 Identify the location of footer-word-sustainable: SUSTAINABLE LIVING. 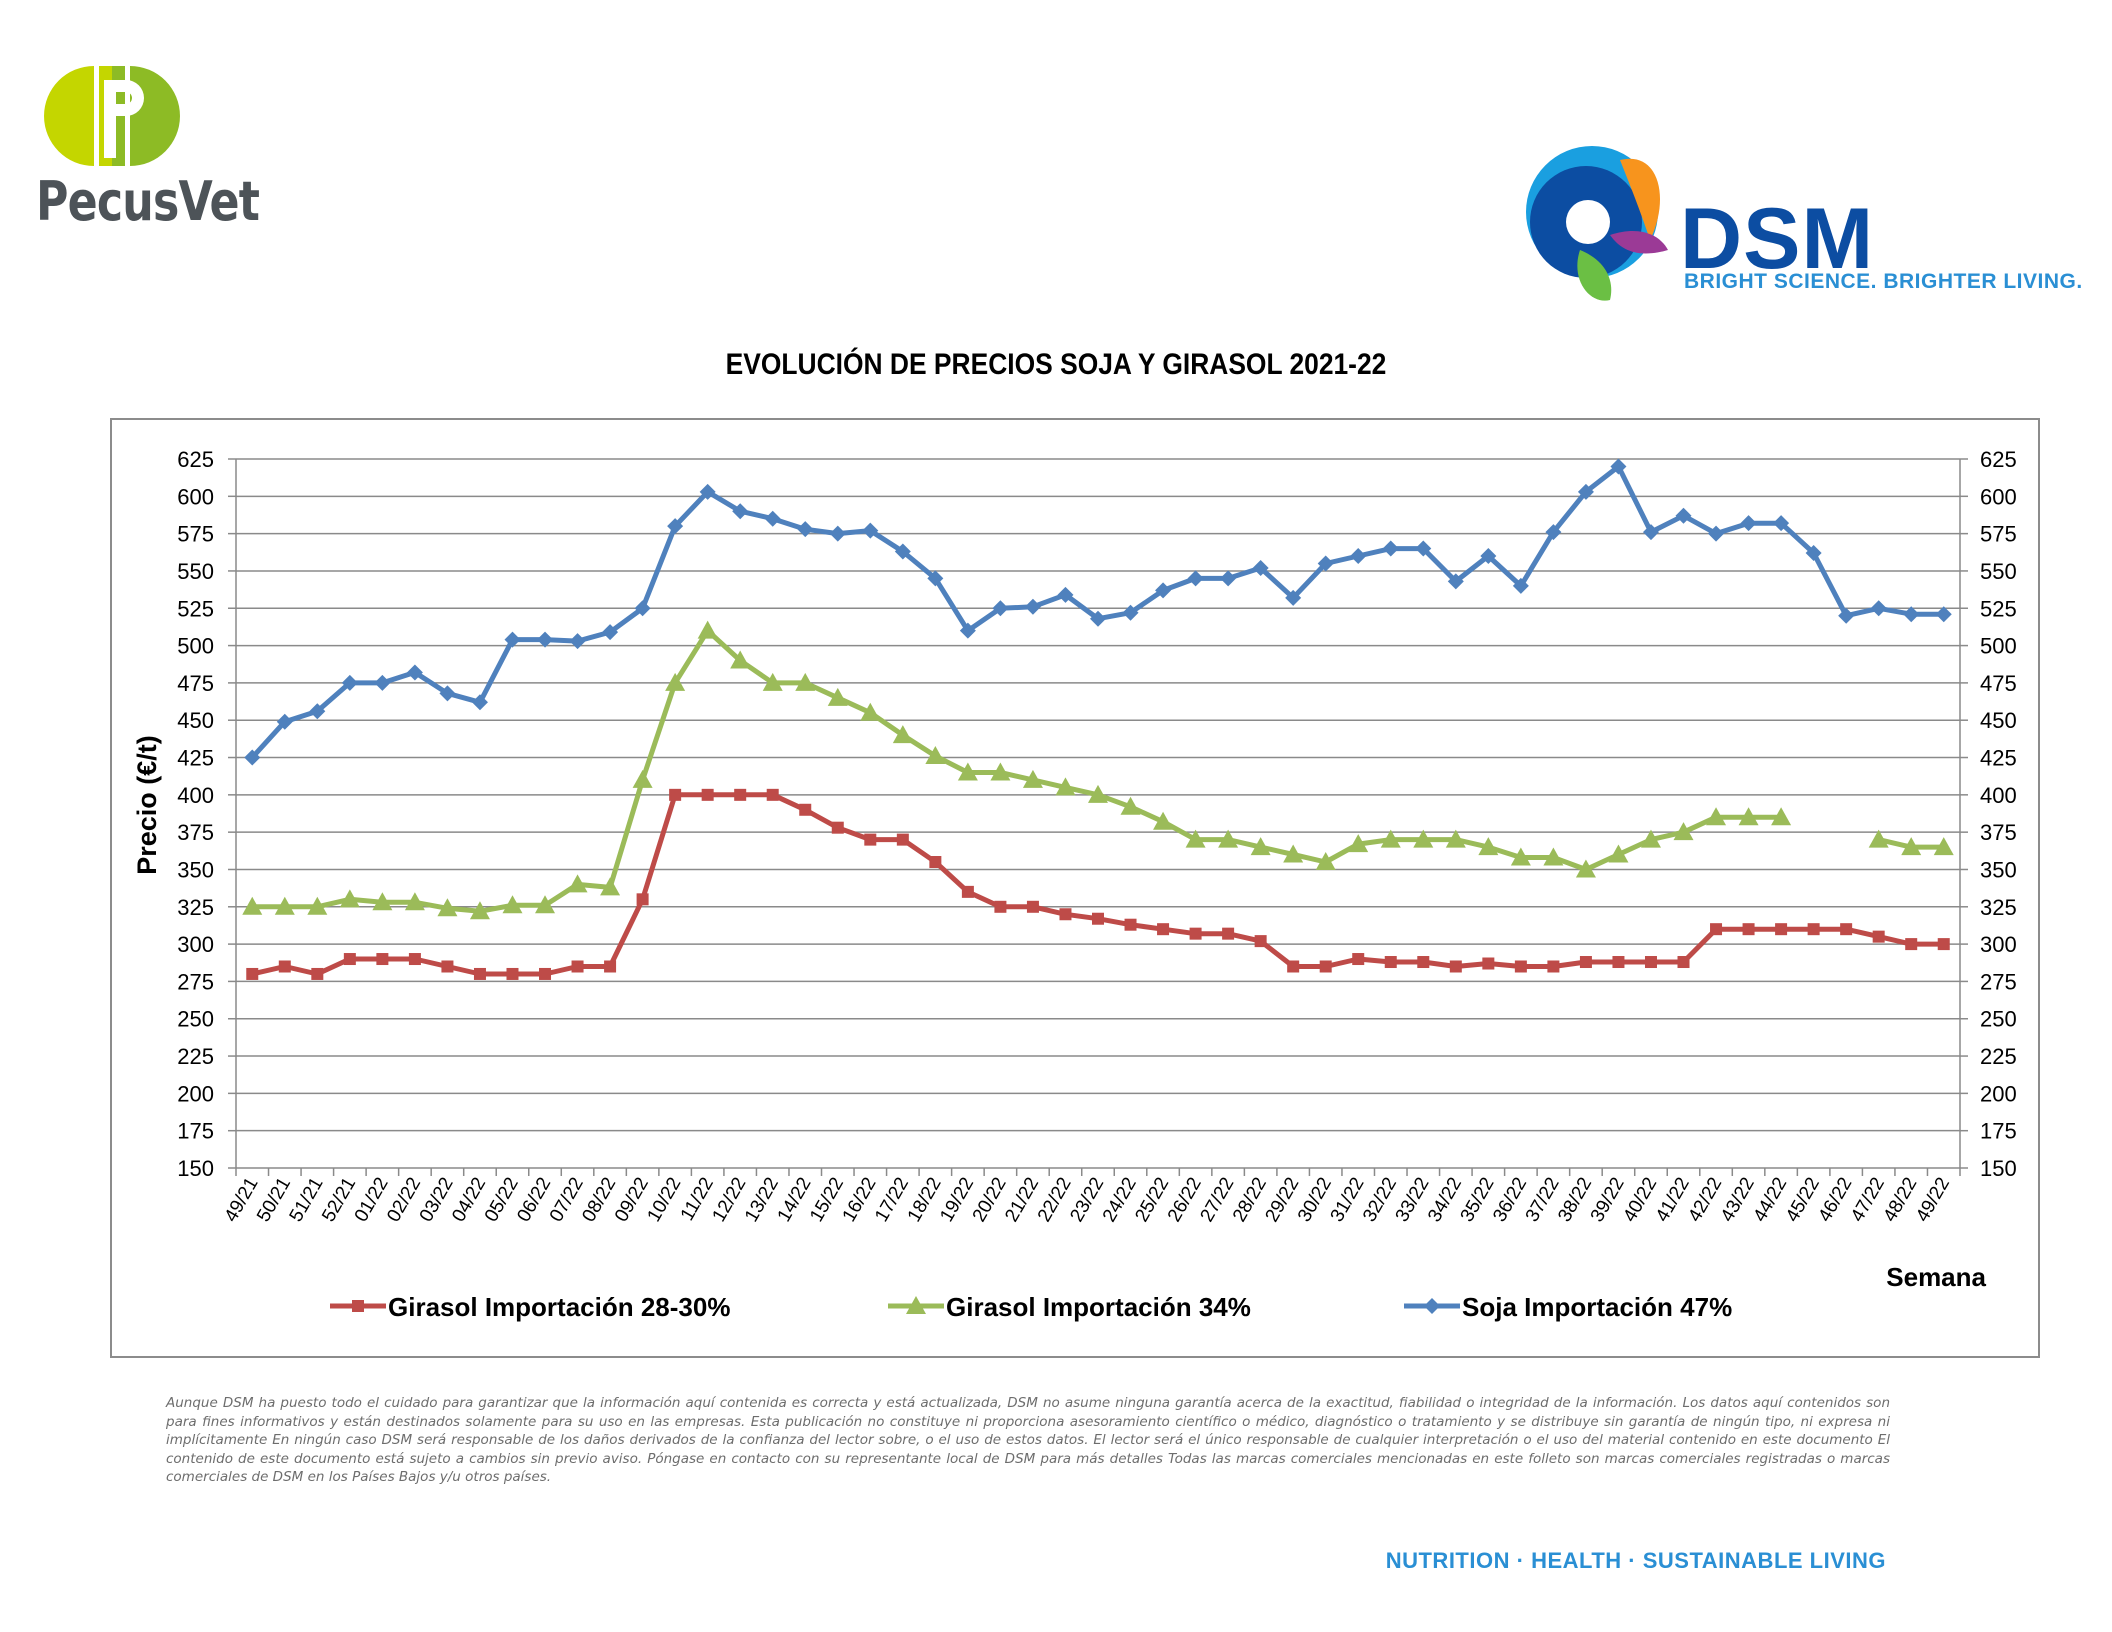
(1764, 1560).